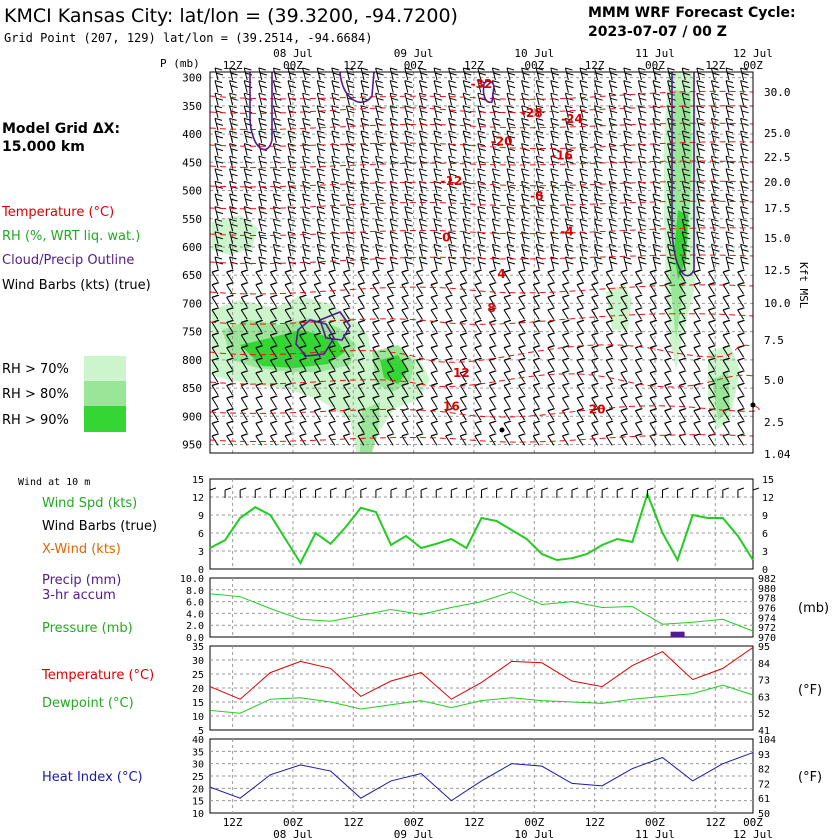  I want to click on top-hour-label: 00Z, so click(293, 65).